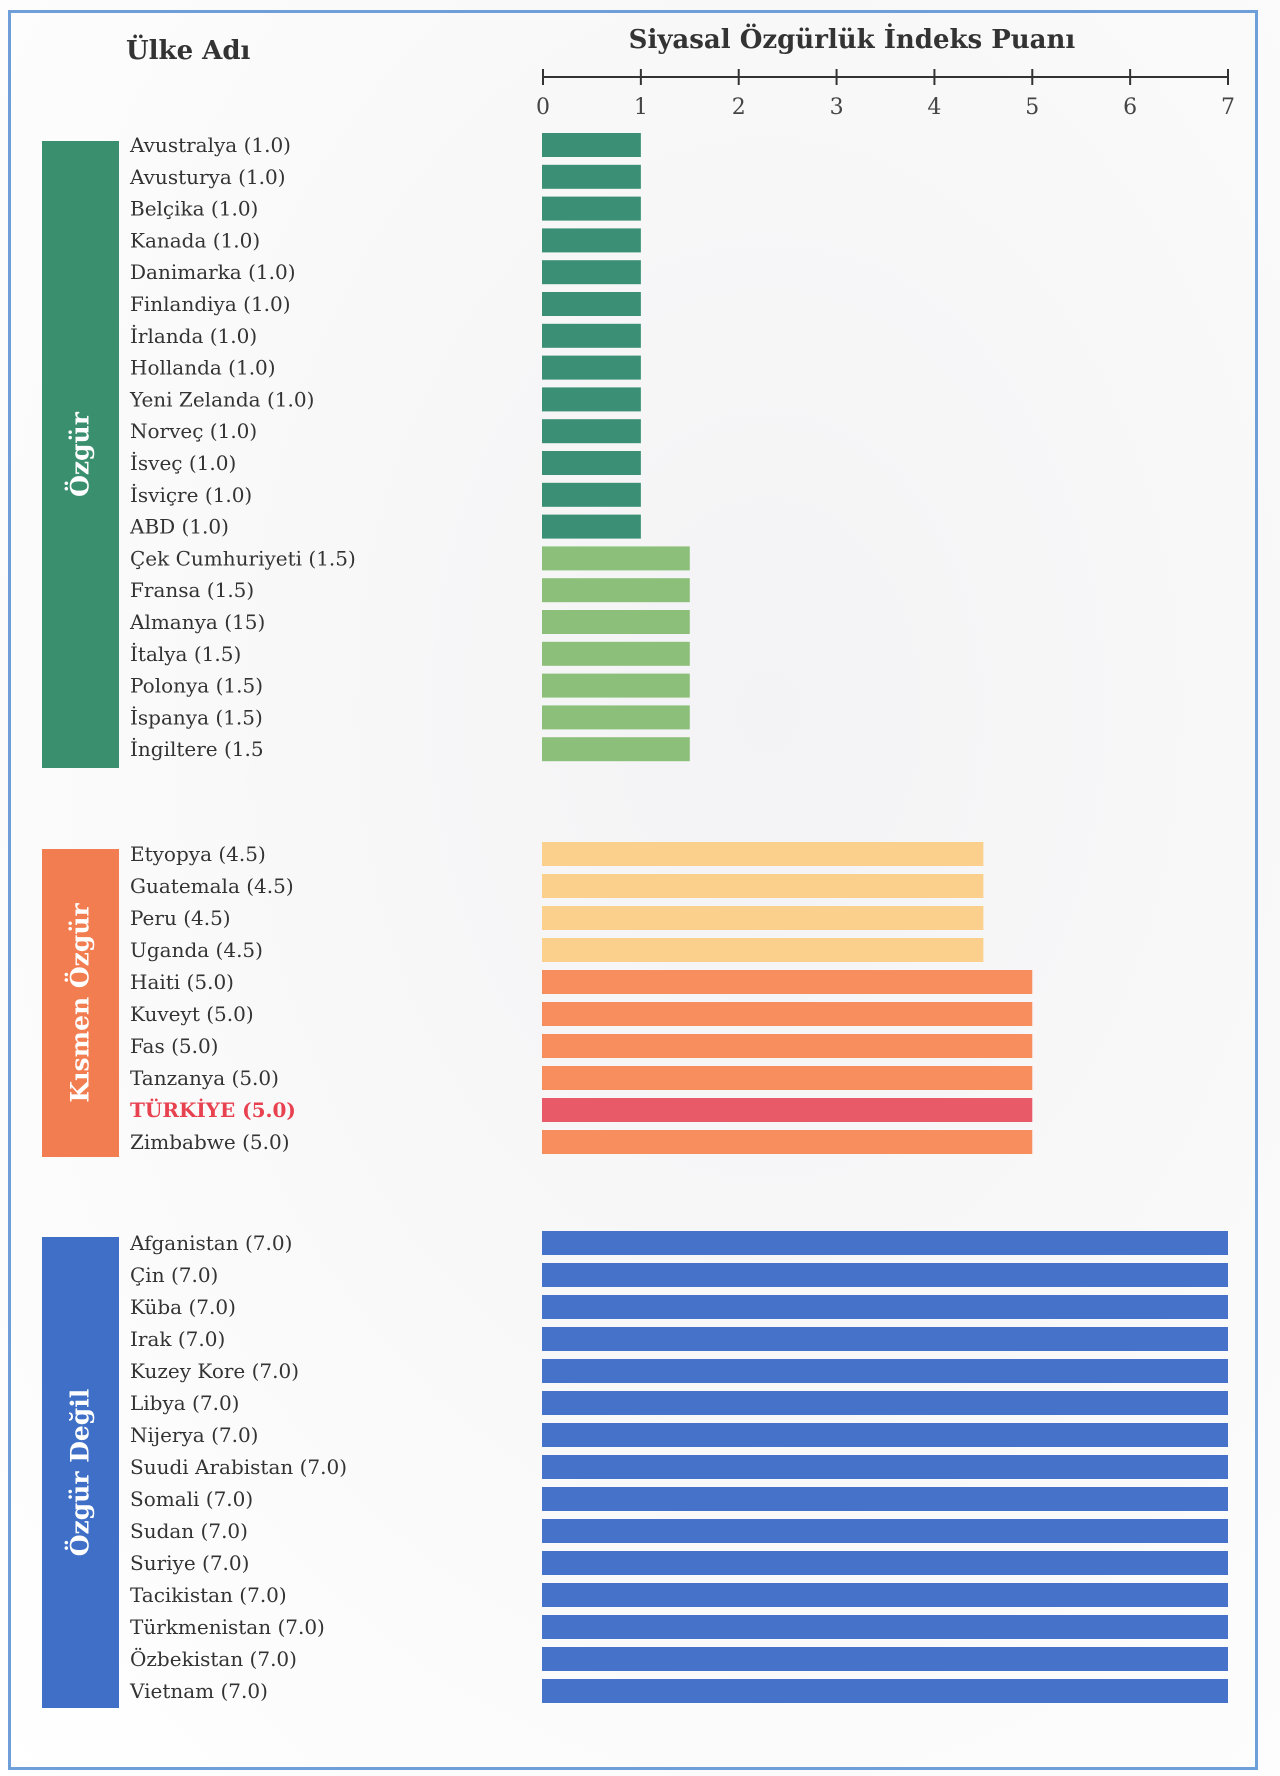 The height and width of the screenshot is (1776, 1280). I want to click on group-label: Kısmen Özgür, so click(80, 1003).